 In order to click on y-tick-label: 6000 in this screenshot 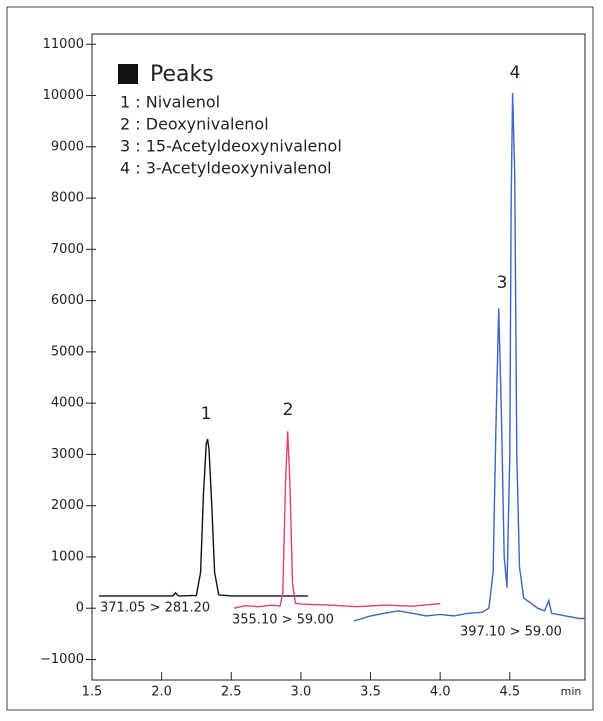, I will do `click(67, 300)`.